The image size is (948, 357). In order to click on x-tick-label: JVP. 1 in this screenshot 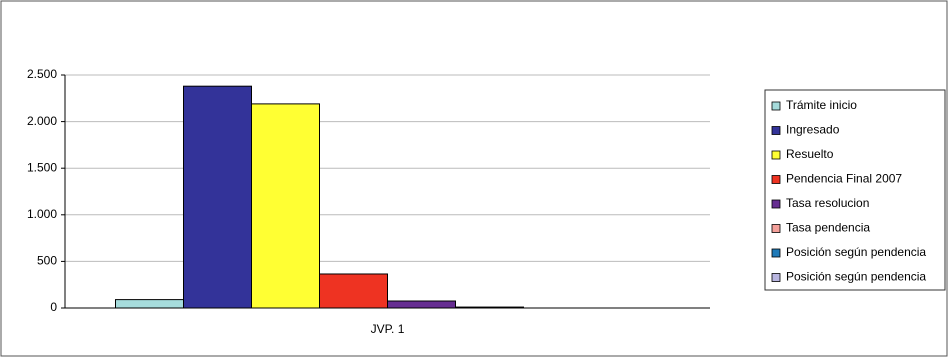, I will do `click(388, 329)`.